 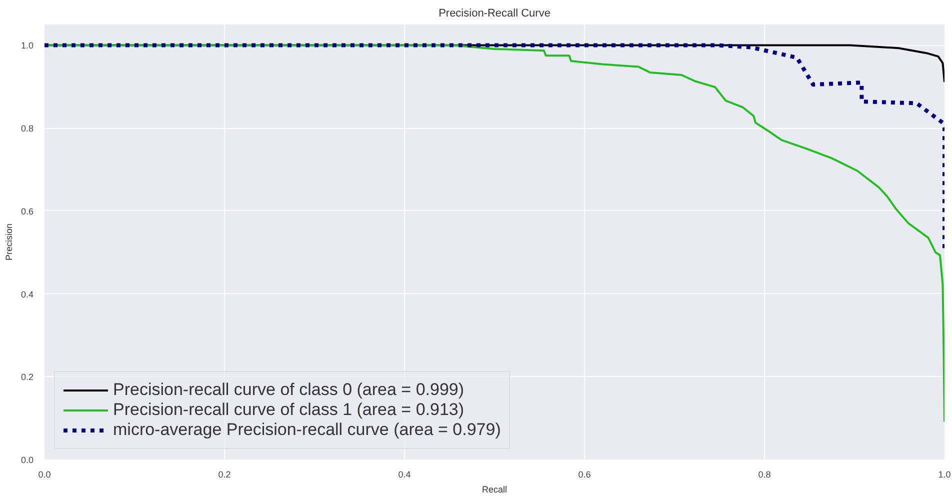 What do you see at coordinates (224, 475) in the screenshot?
I see `x-tick-label: 0.2` at bounding box center [224, 475].